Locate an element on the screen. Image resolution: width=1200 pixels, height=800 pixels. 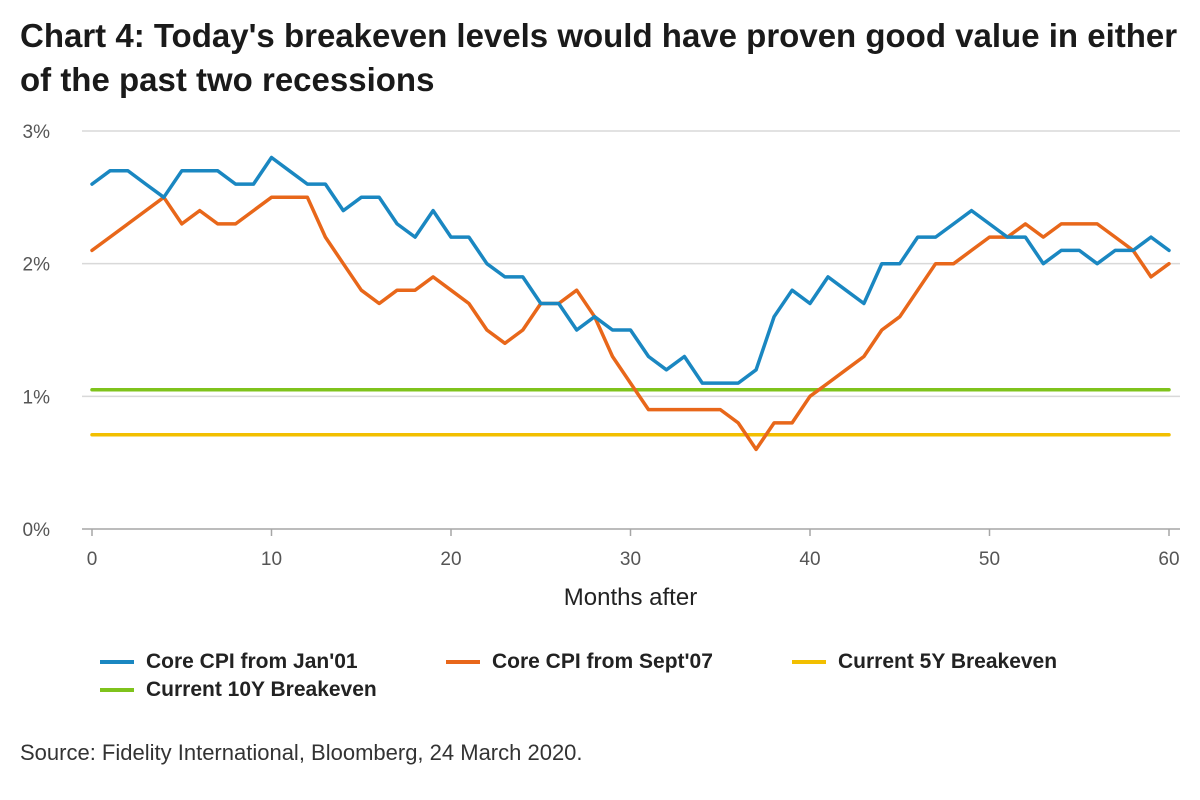
legend-swatch-10y-breakeven is located at coordinates (117, 690).